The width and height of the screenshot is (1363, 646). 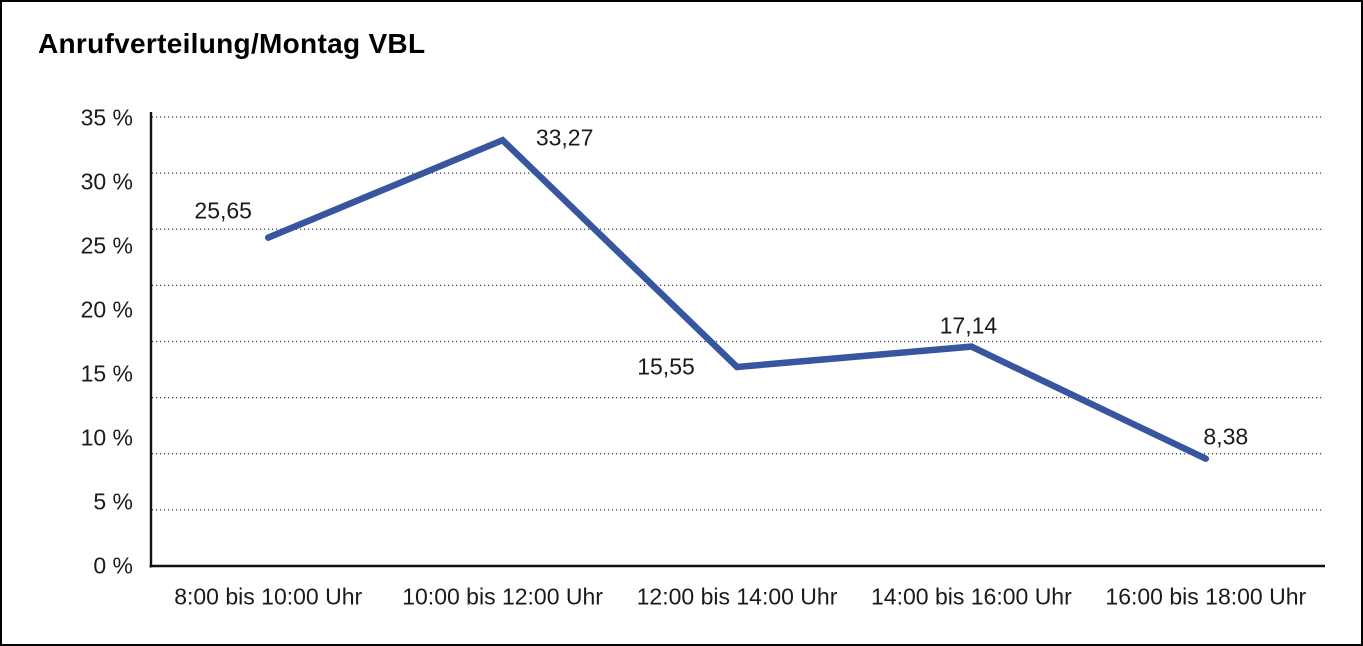 I want to click on y-tick-label: 30 %, so click(x=106, y=181).